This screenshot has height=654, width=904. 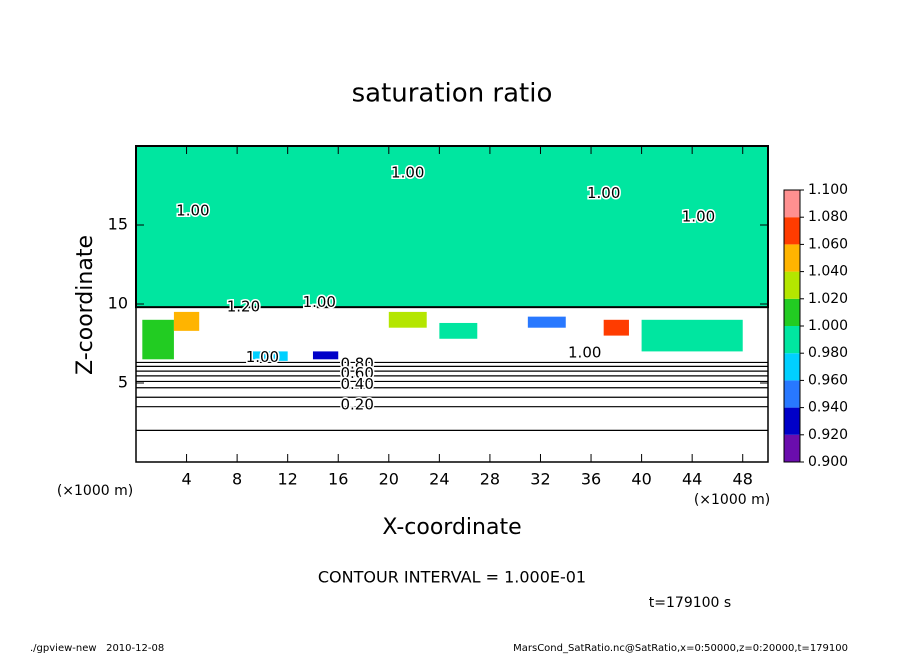 I want to click on colorbar-label: 1.100, so click(x=828, y=190).